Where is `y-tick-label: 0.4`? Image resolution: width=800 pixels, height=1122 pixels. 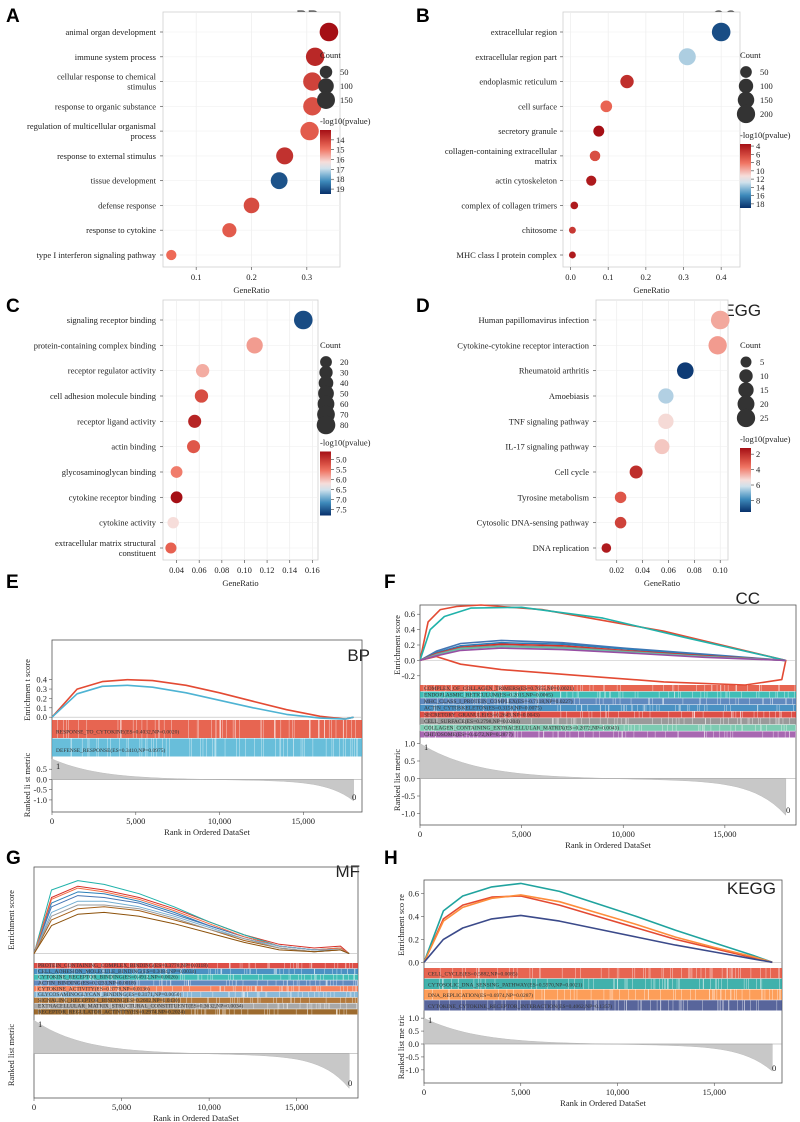 y-tick-label: 0.4 is located at coordinates (409, 630).